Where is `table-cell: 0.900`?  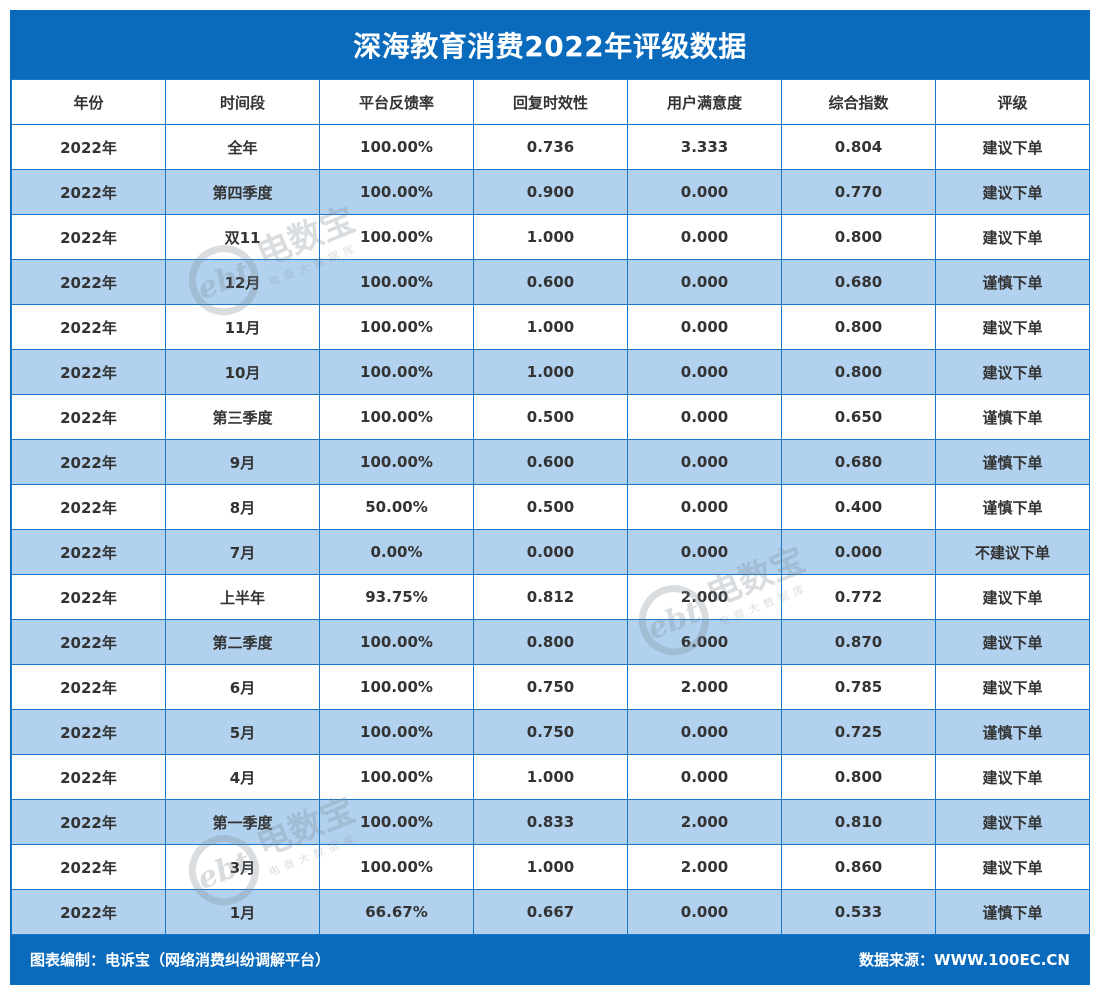
table-cell: 0.900 is located at coordinates (550, 192).